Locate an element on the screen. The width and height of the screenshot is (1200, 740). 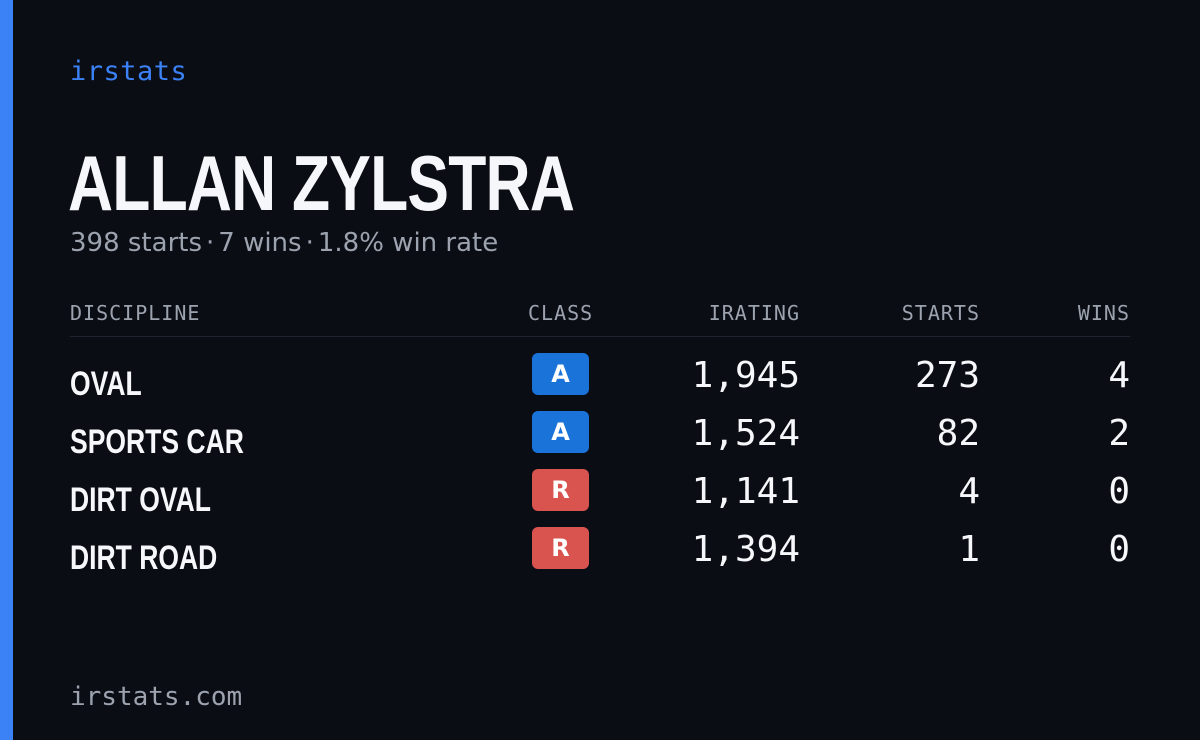
starts-value: 1 is located at coordinates (969, 549).